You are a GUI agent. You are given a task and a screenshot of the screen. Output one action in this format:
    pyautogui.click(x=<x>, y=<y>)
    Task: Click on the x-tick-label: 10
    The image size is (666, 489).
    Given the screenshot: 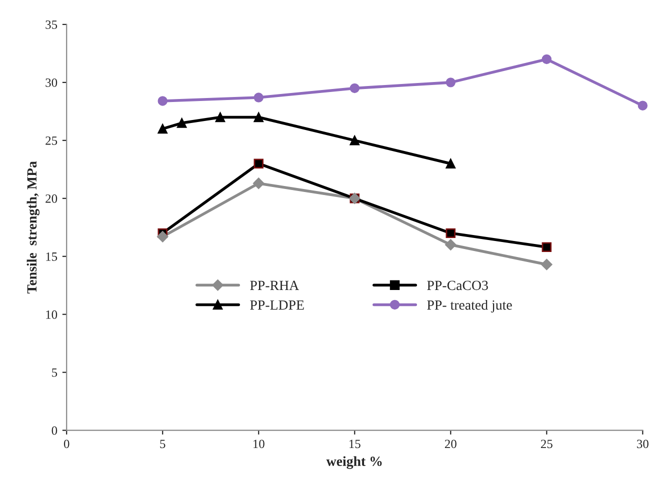 What is the action you would take?
    pyautogui.click(x=258, y=444)
    